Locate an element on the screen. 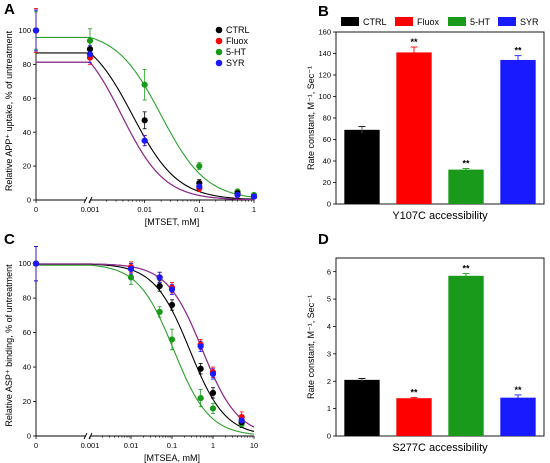 Image resolution: width=550 pixels, height=463 pixels. y-tick-label: 3 is located at coordinates (329, 353).